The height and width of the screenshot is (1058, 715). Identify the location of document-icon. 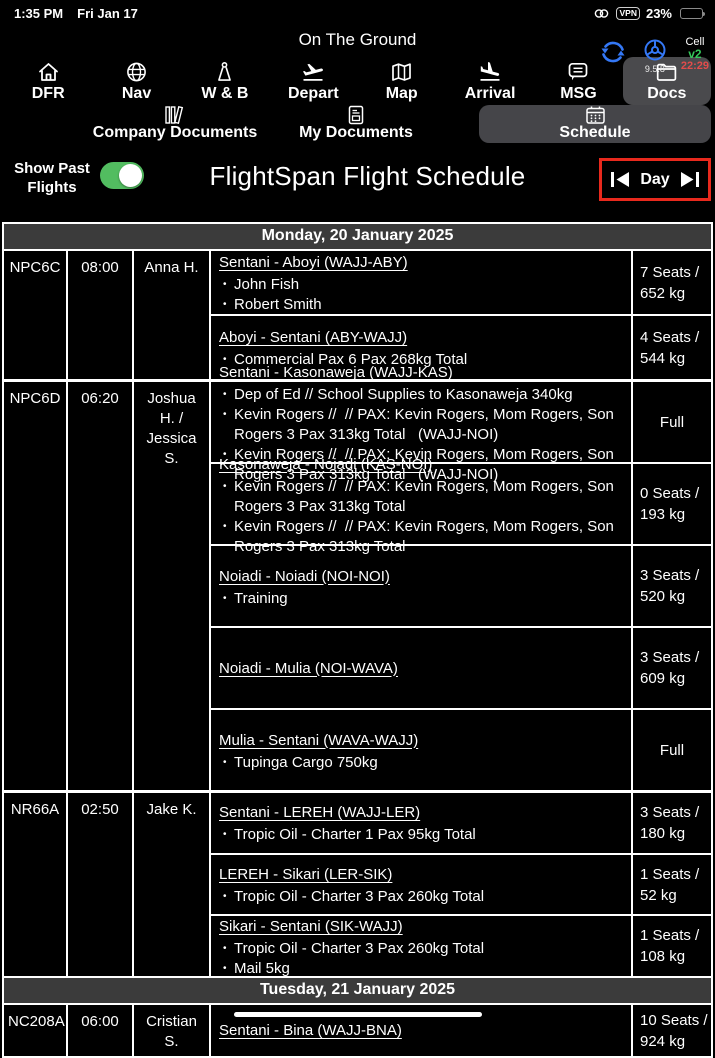
(356, 115).